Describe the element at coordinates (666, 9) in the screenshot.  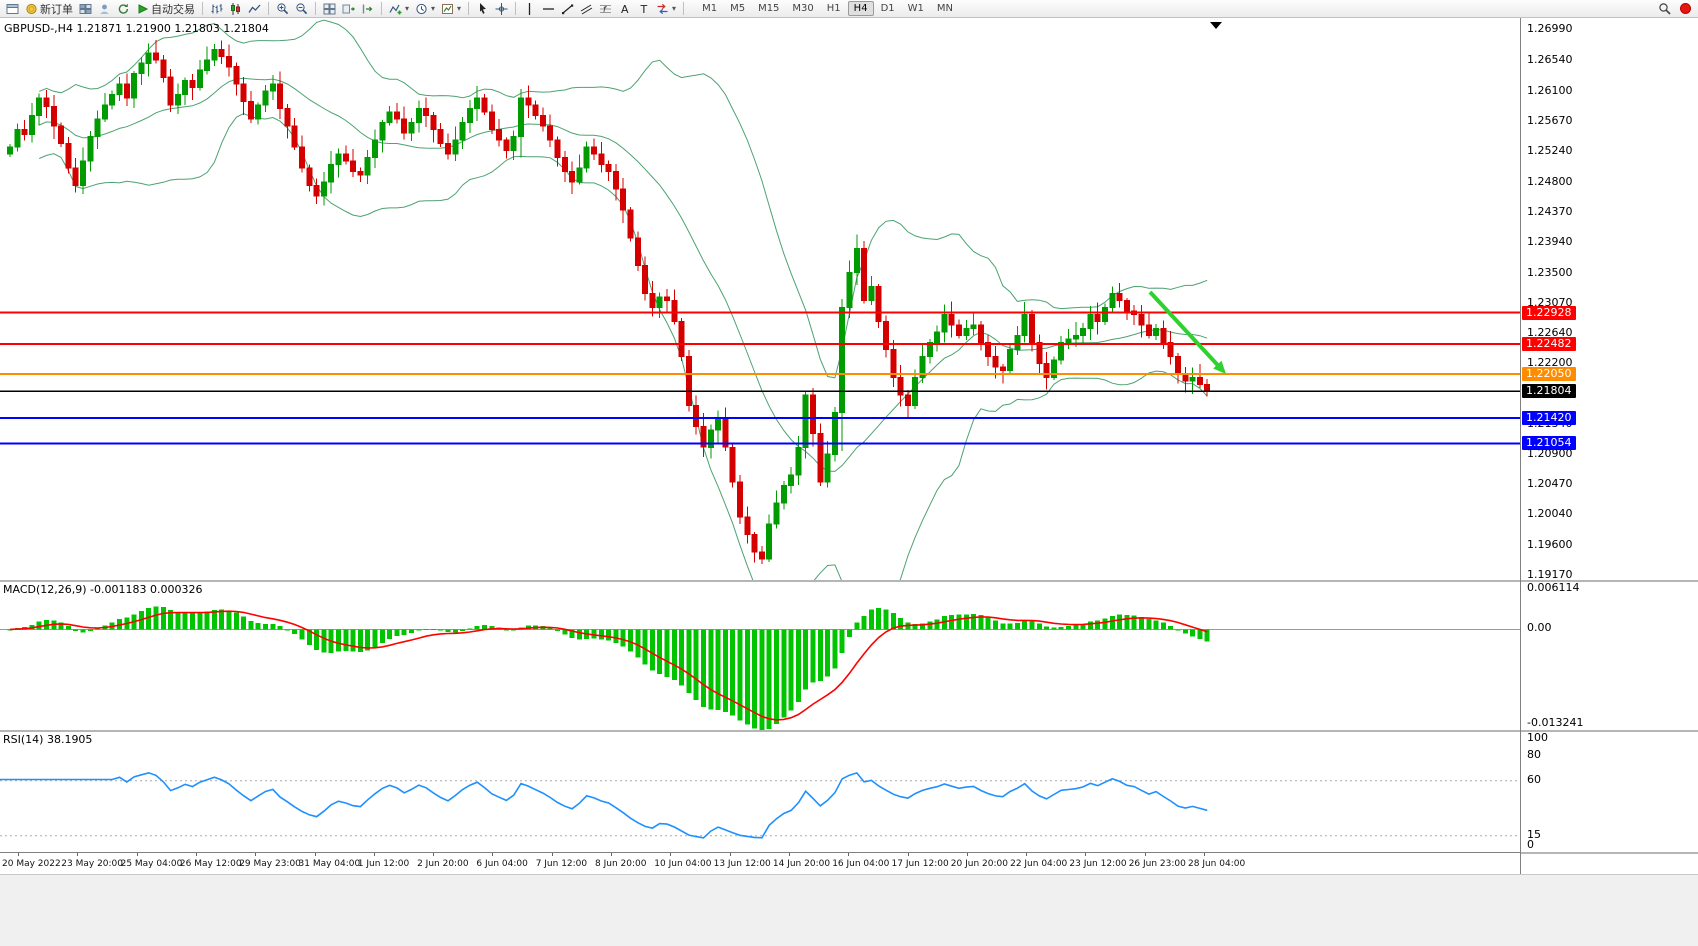
I see `arrows-icon: ▾` at that location.